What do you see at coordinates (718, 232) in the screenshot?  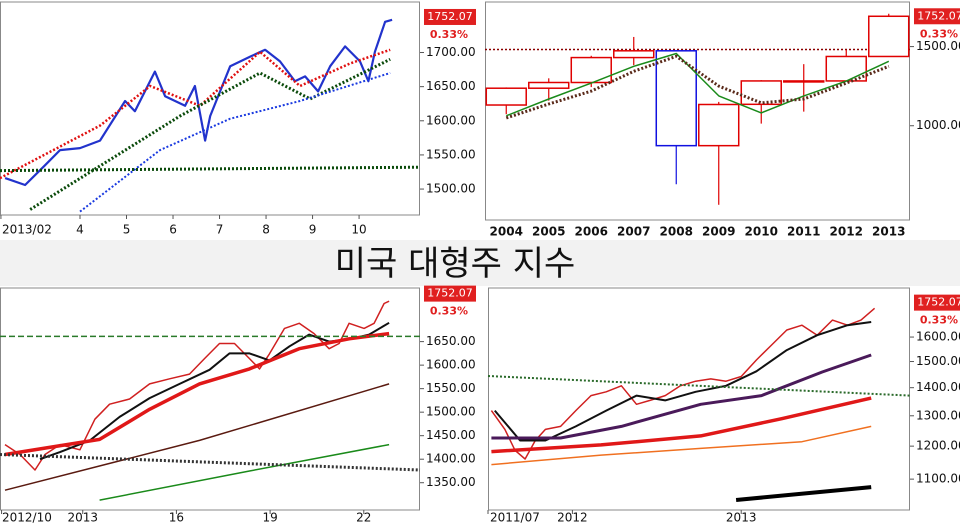 I see `x-tick-label: 2009` at bounding box center [718, 232].